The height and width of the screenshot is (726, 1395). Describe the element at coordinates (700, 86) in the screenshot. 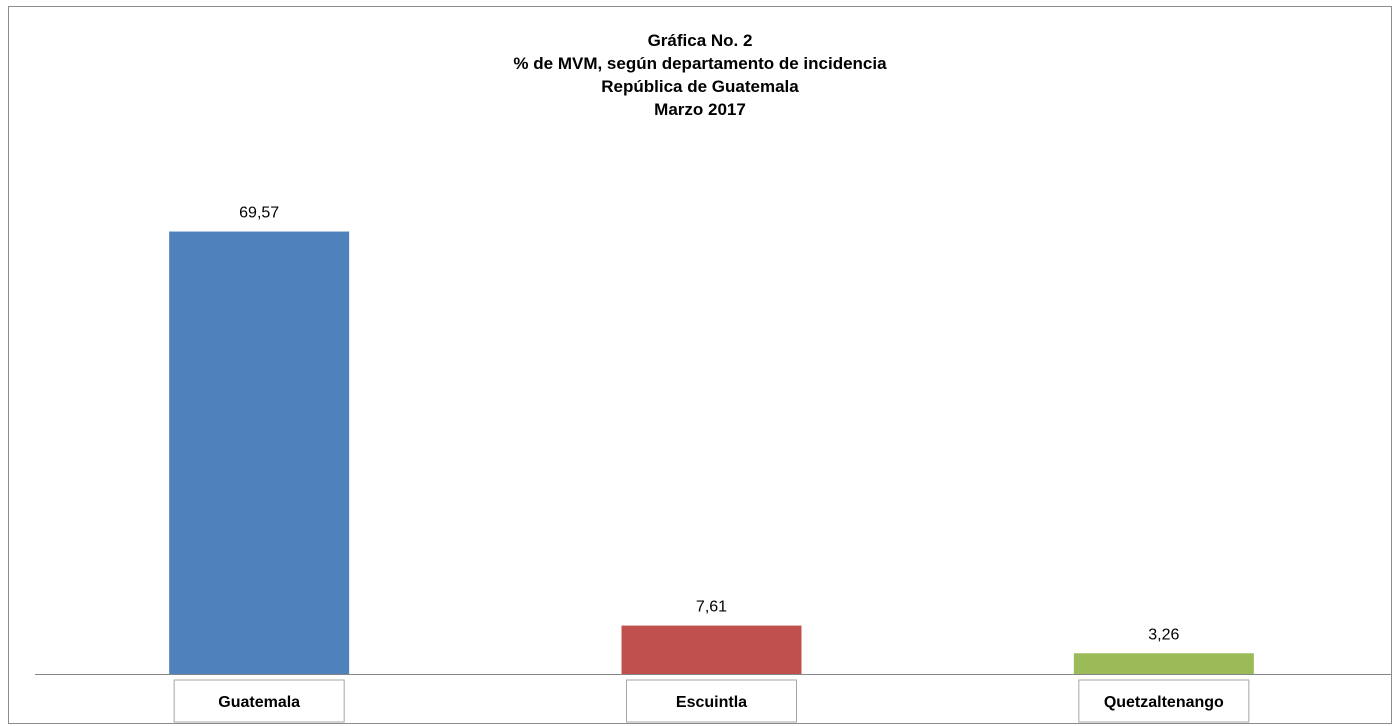

I see `chart-title-line-3: República de Guatemala` at that location.